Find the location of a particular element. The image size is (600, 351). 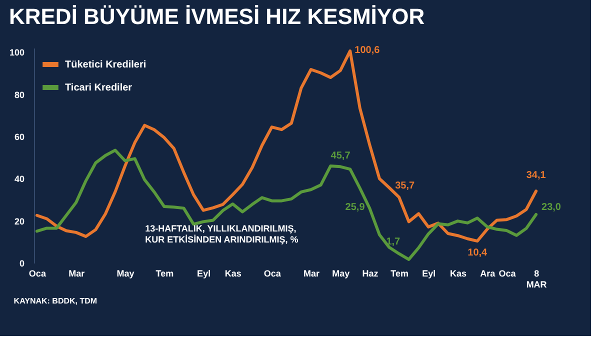

x-tick-label: Haz is located at coordinates (370, 273).